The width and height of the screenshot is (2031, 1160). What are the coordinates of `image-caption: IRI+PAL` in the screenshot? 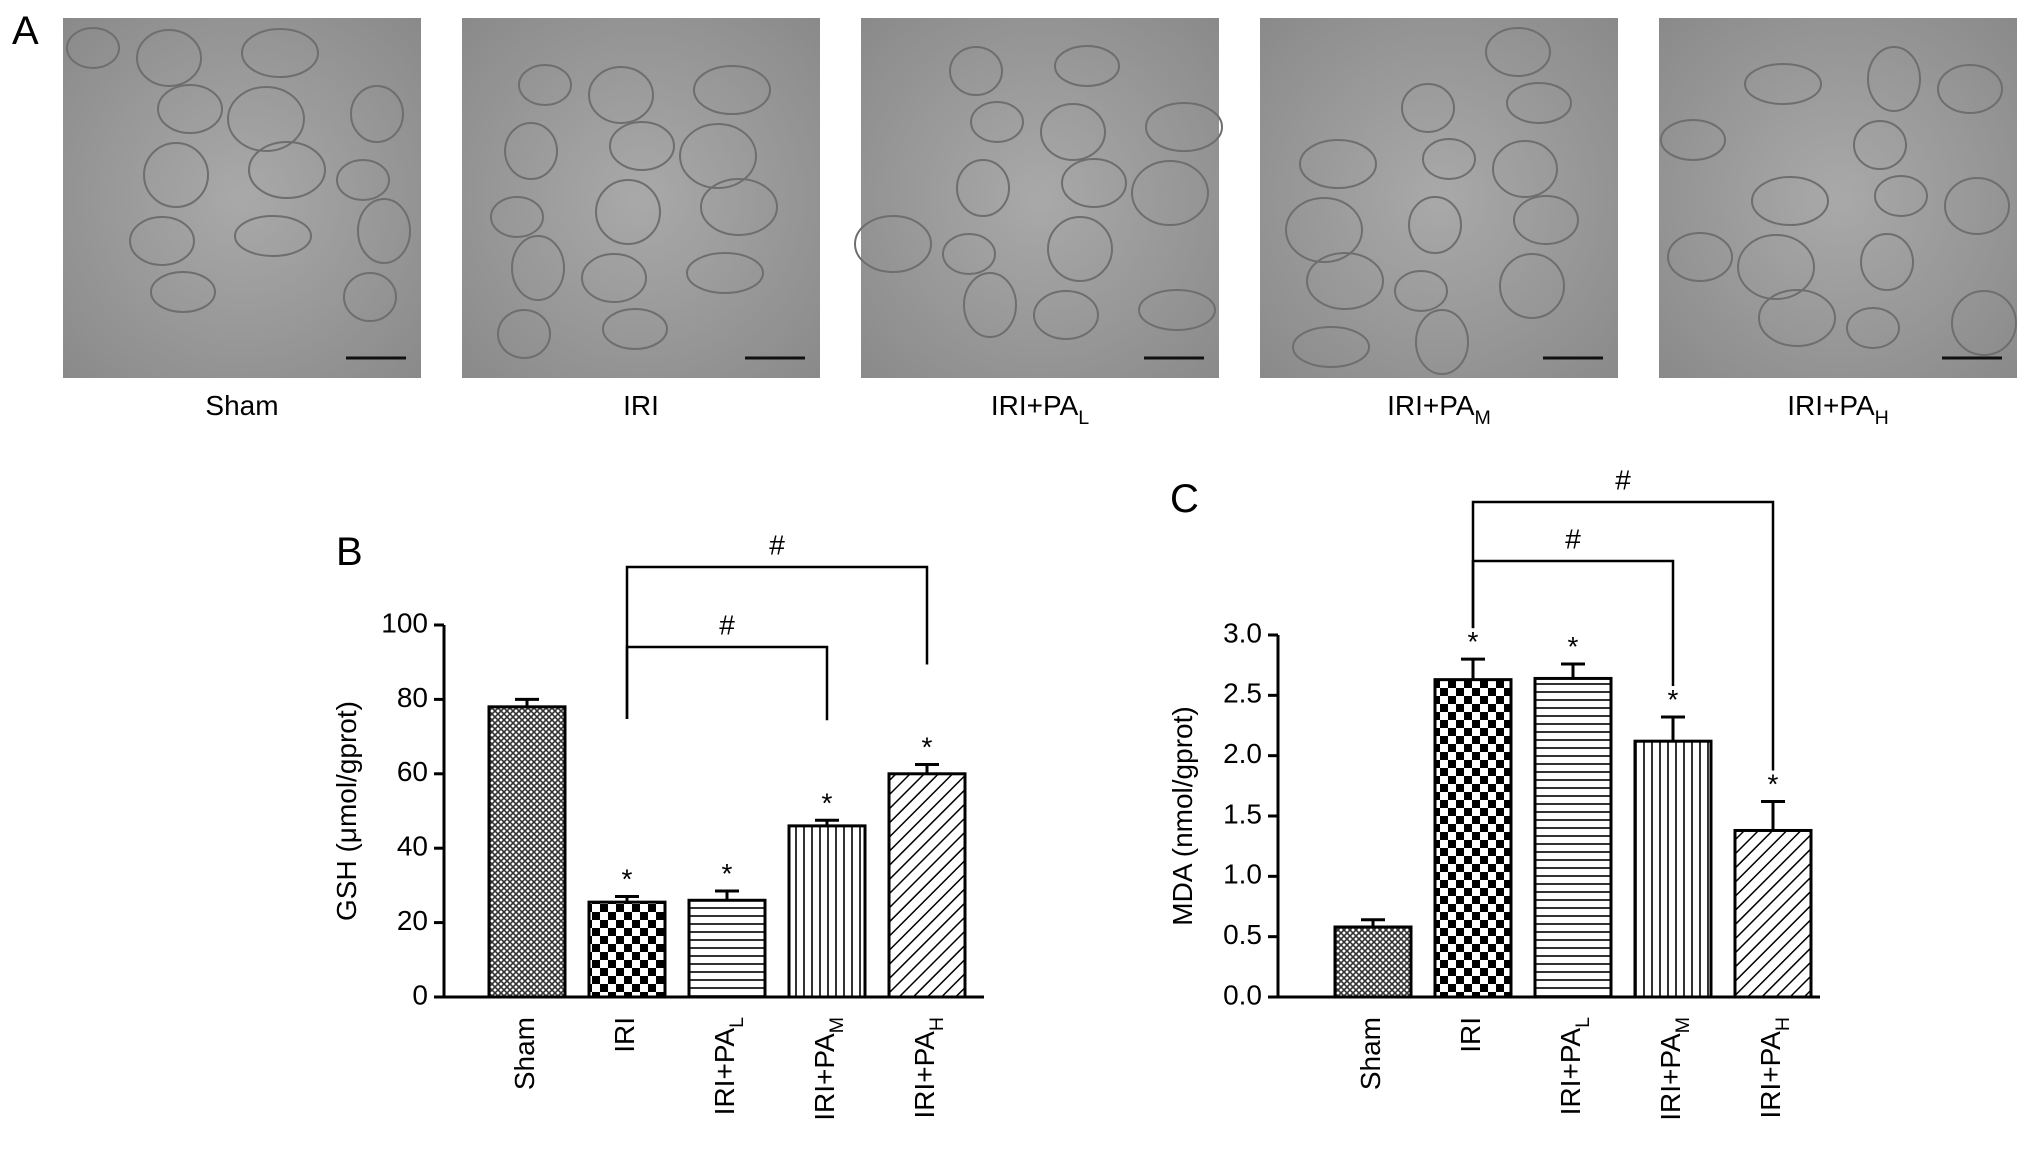 It's located at (1040, 409).